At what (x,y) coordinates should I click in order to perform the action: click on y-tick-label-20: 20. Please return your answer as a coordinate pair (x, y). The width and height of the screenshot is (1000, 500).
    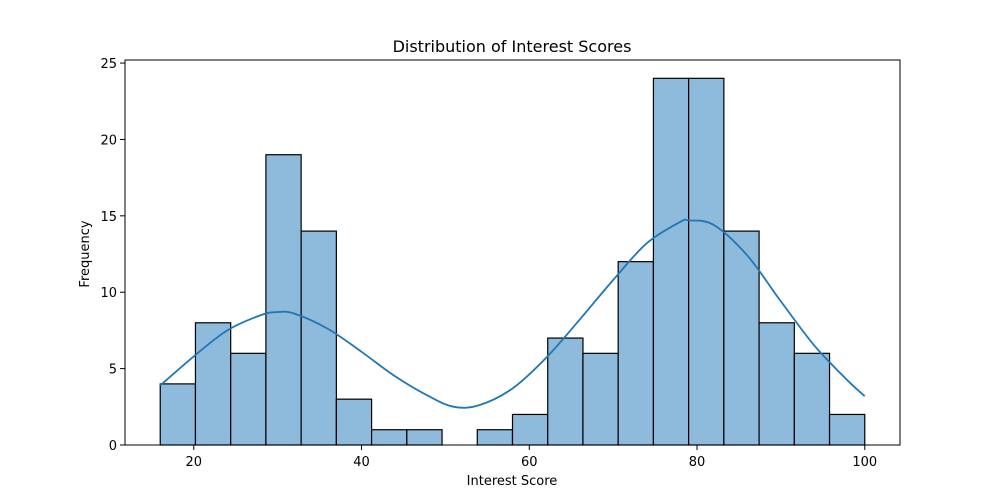
    Looking at the image, I should click on (108, 140).